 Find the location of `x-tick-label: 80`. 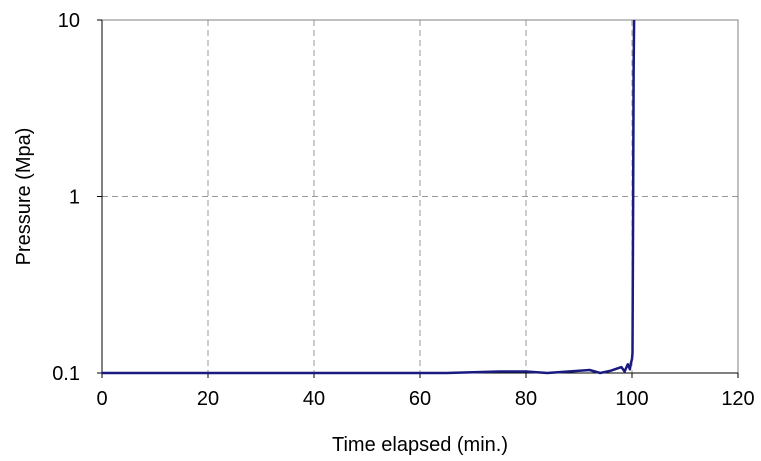

x-tick-label: 80 is located at coordinates (526, 399).